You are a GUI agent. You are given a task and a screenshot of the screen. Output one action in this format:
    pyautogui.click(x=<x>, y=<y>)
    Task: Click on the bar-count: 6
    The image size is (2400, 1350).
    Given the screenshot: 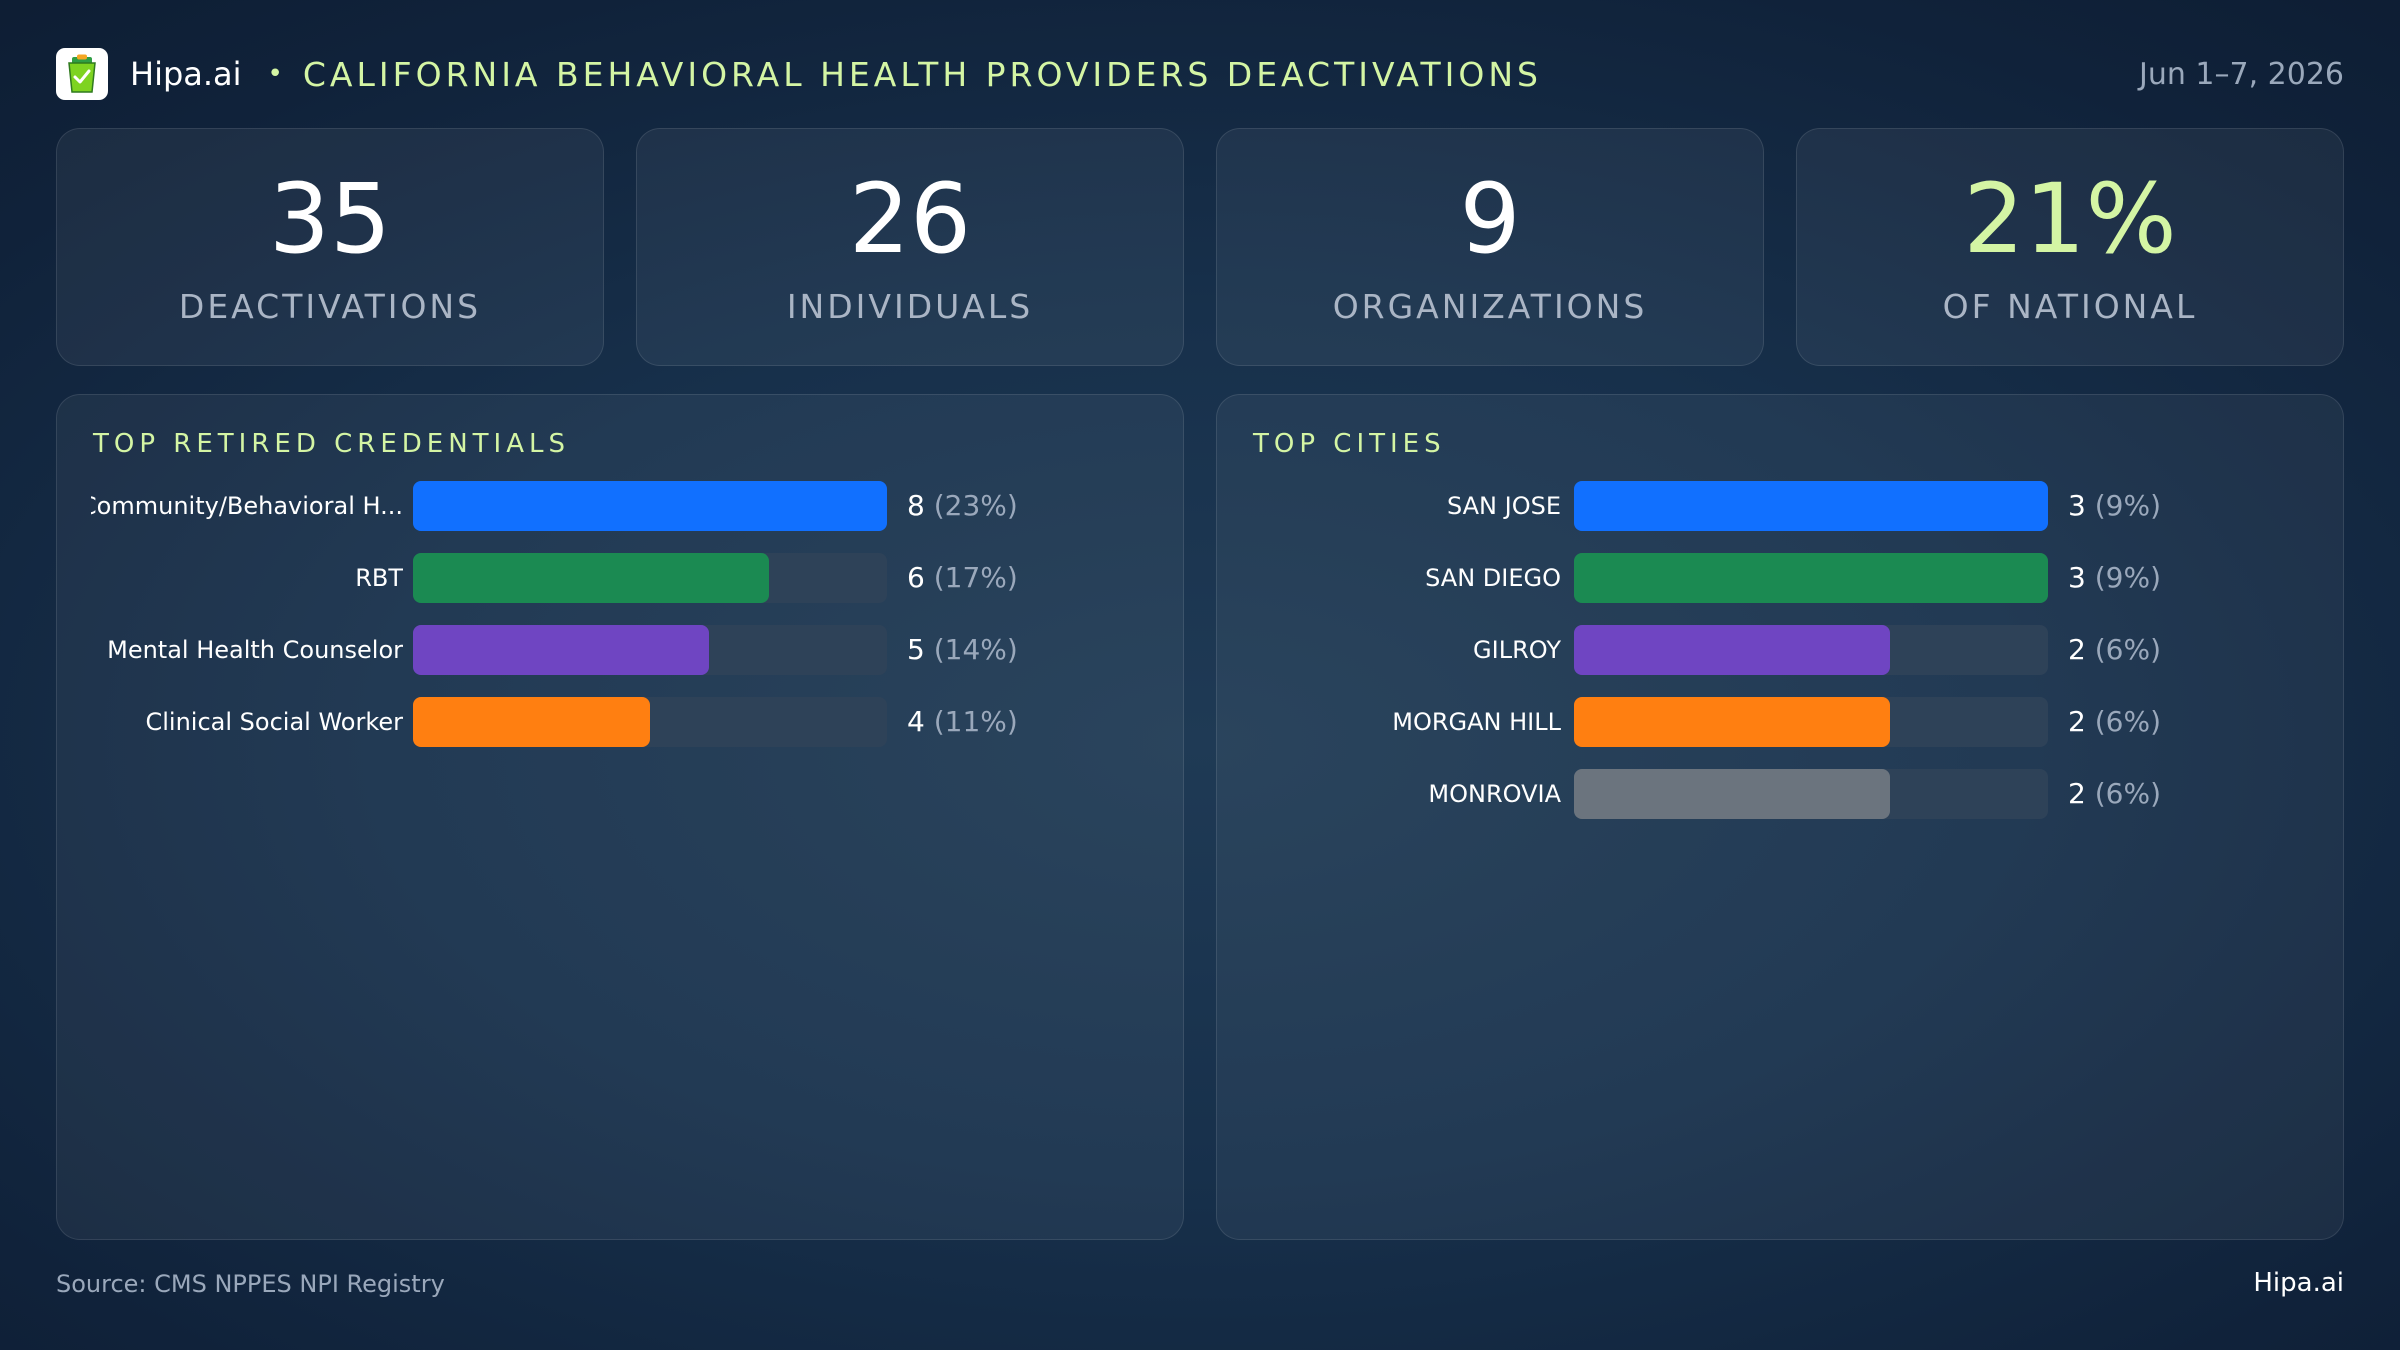 What is the action you would take?
    pyautogui.click(x=916, y=577)
    